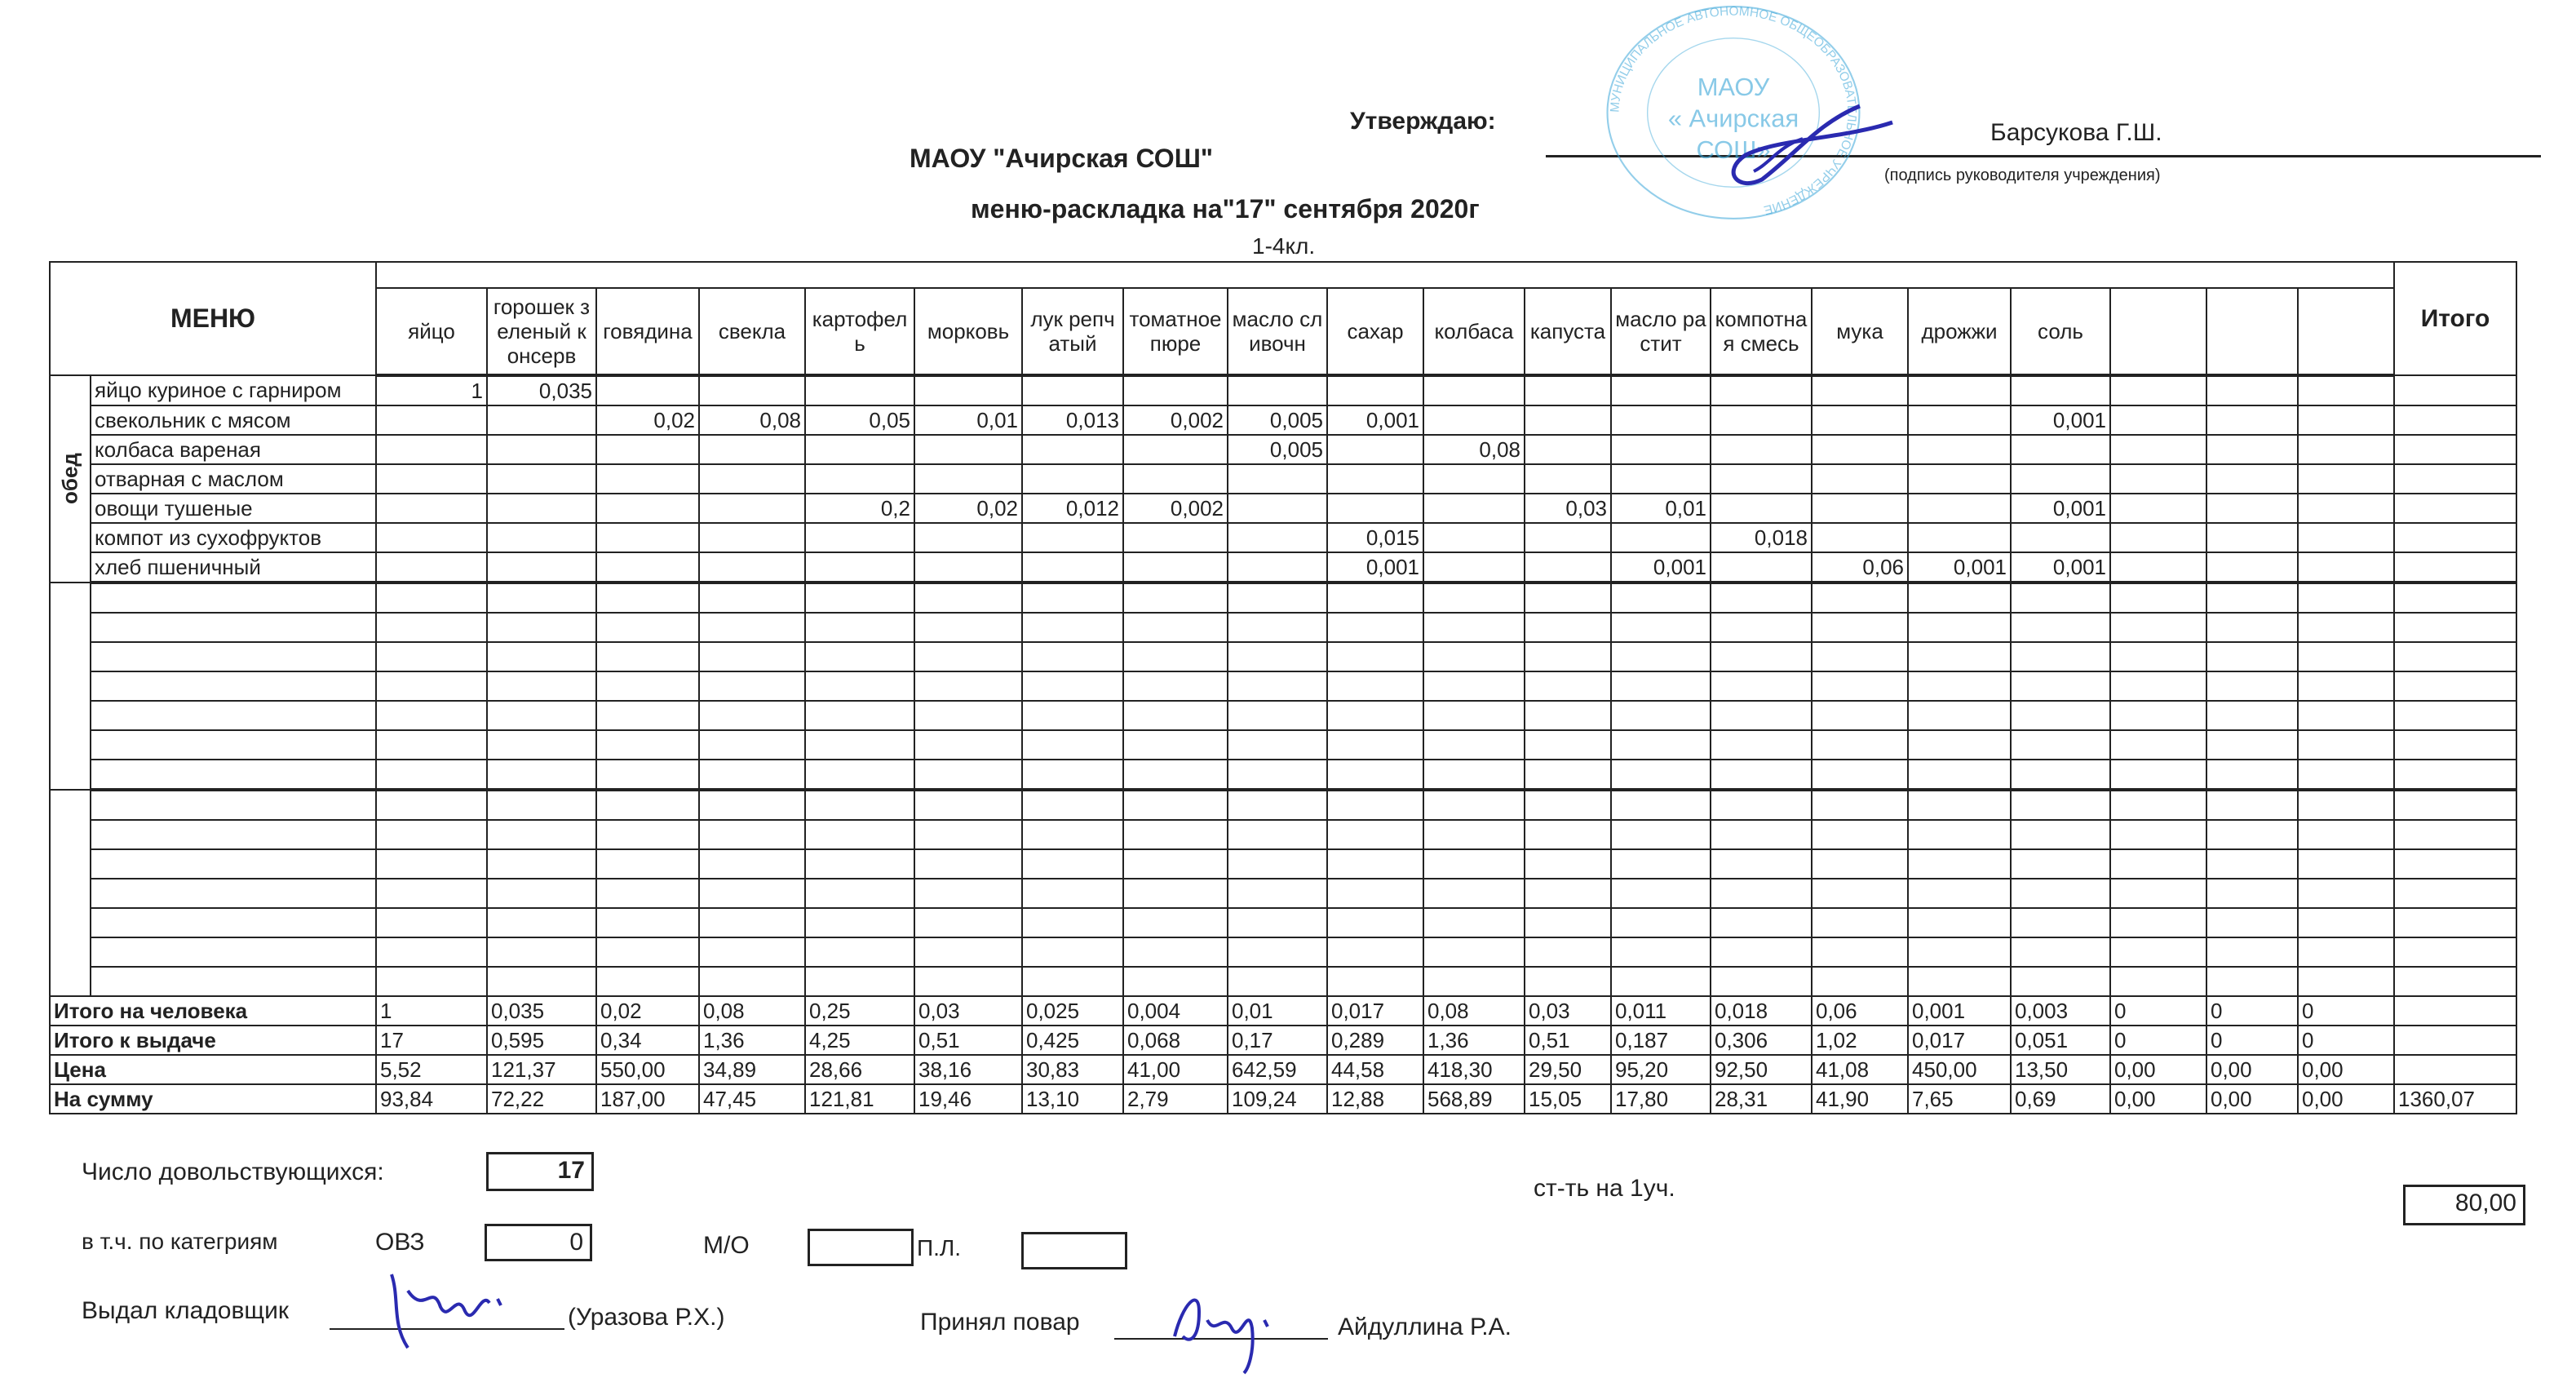 The width and height of the screenshot is (2576, 1400). What do you see at coordinates (2158, 1040) in the screenshot?
I see `totals-value: 0` at bounding box center [2158, 1040].